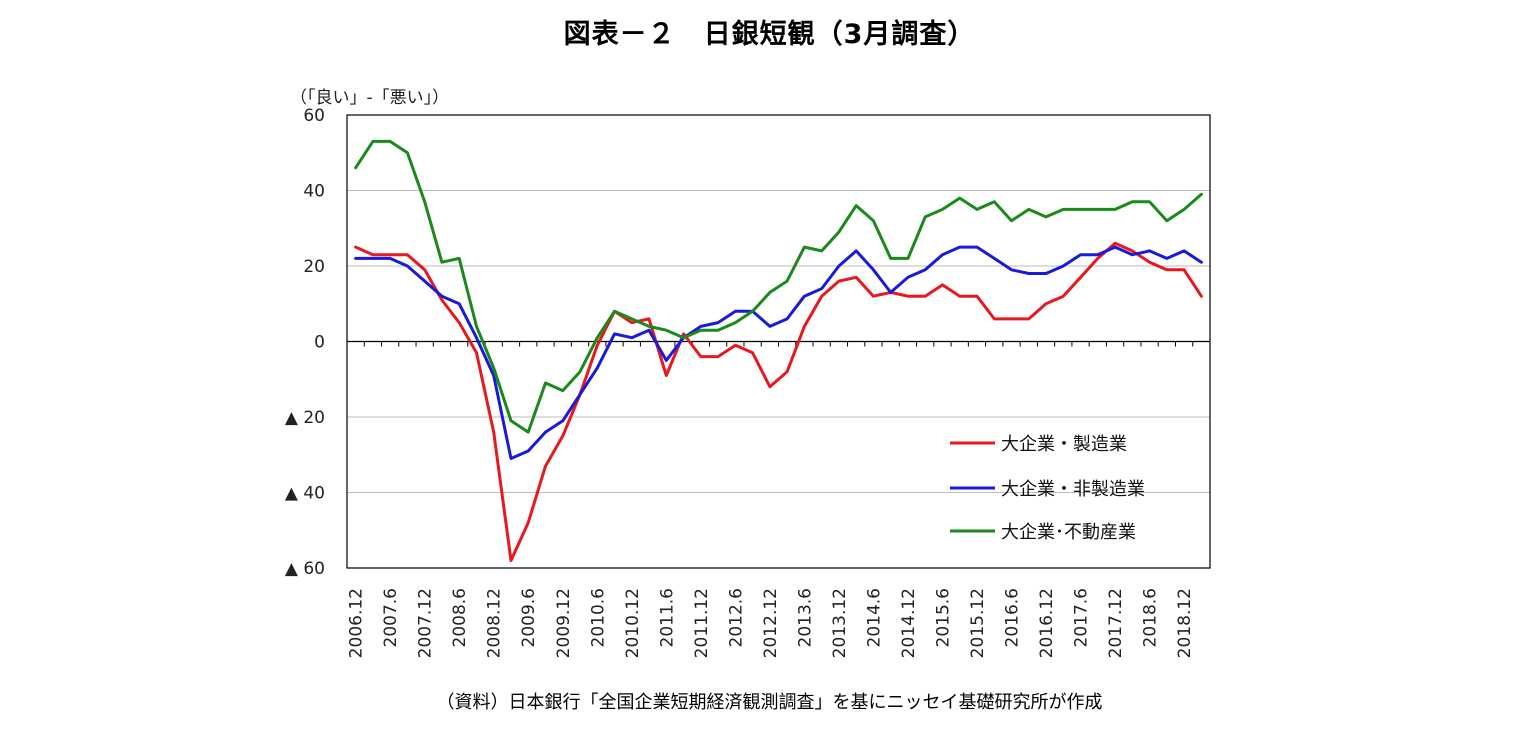  Describe the element at coordinates (391, 617) in the screenshot. I see `x-tick-label: 2007.6` at that location.